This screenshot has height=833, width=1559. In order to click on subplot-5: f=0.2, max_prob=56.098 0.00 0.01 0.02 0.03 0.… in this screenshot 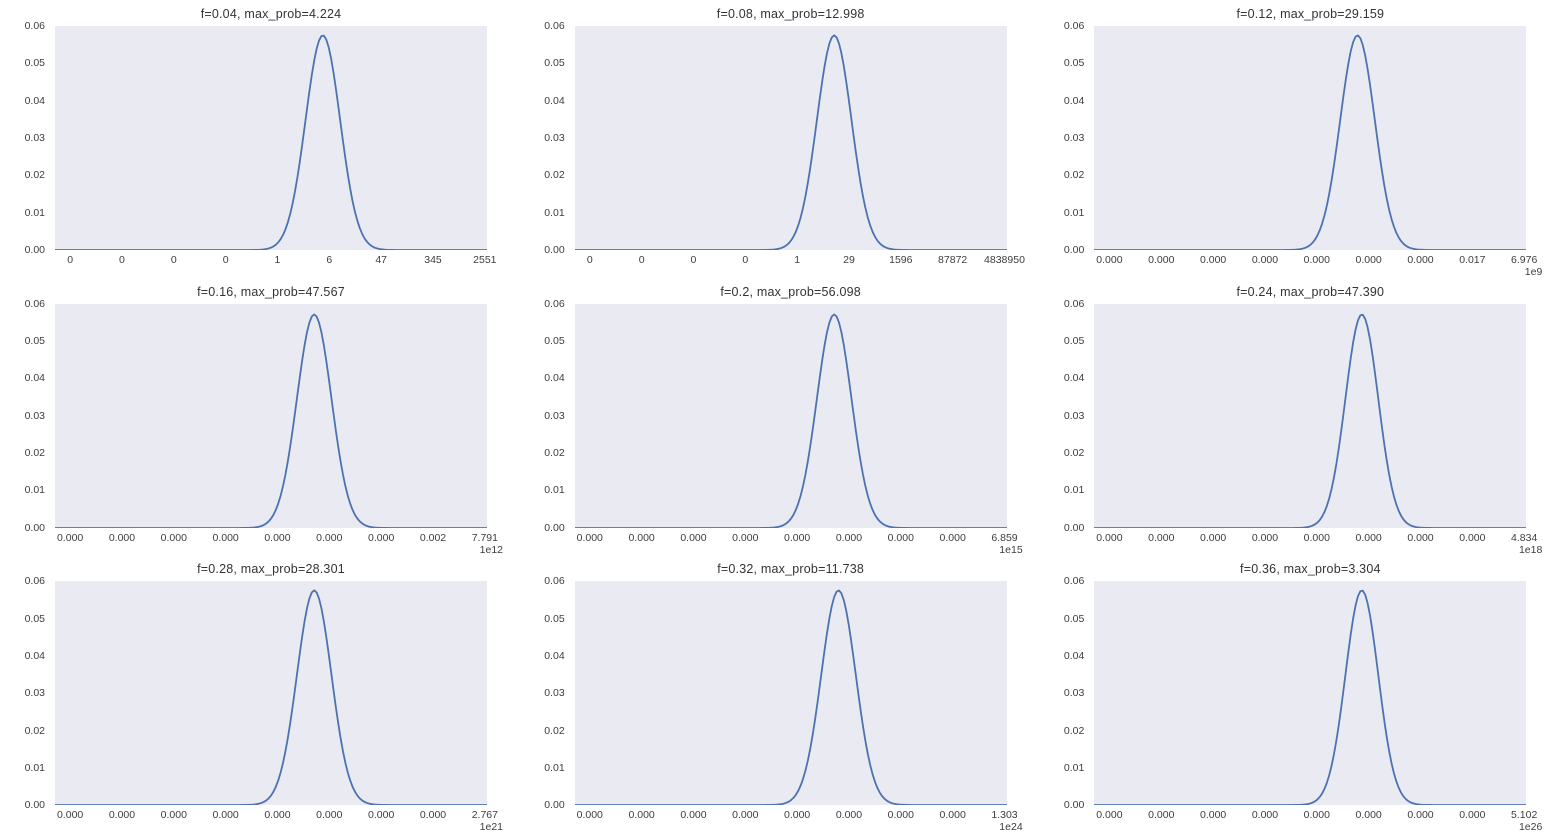, I will do `click(779, 417)`.